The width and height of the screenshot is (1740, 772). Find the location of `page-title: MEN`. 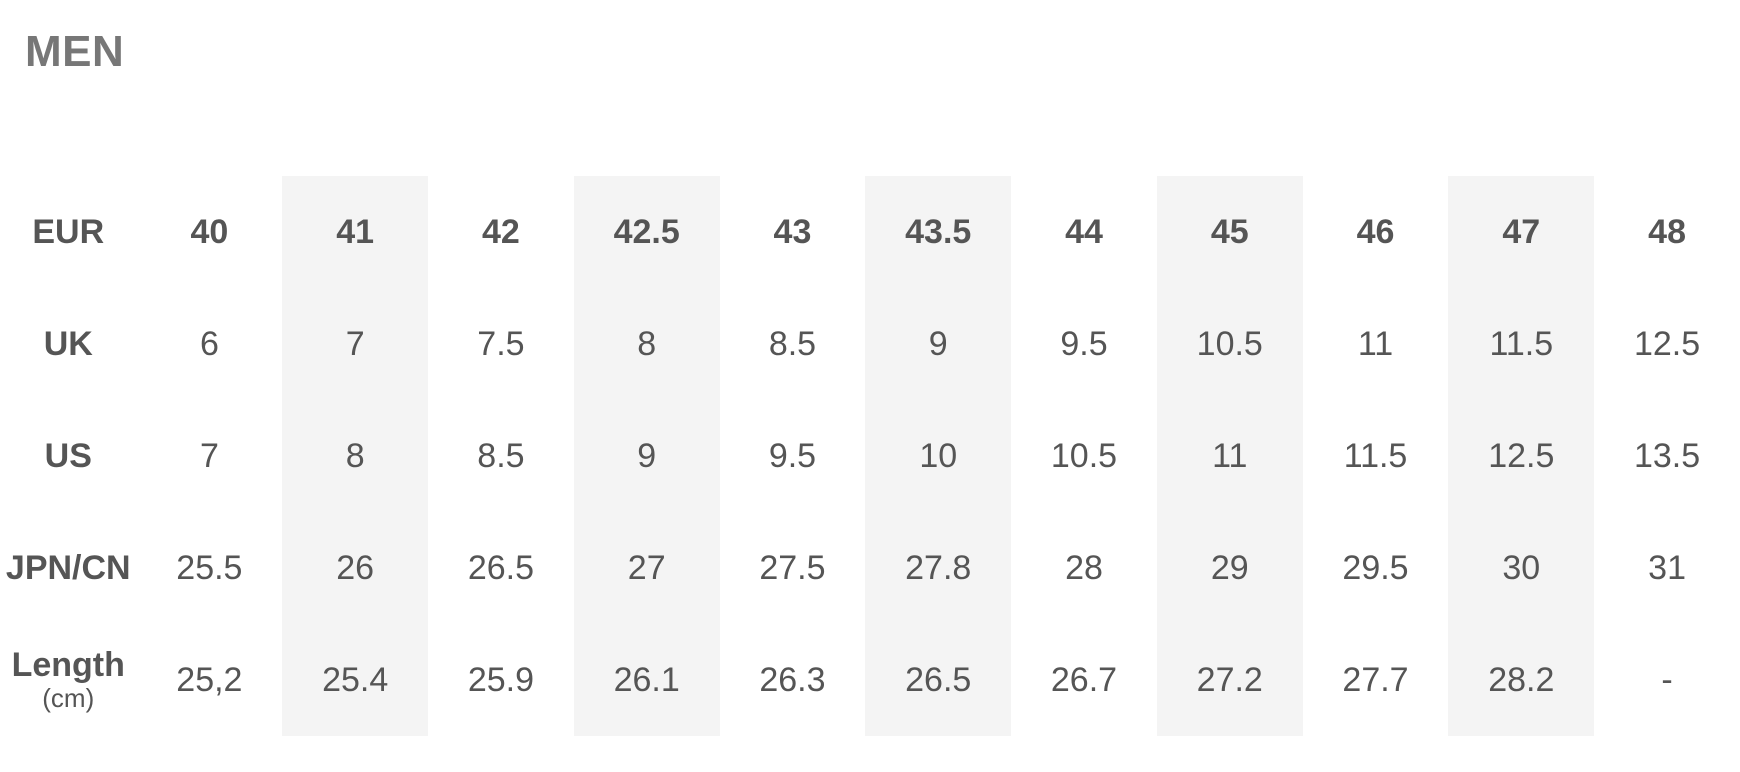

page-title: MEN is located at coordinates (75, 51).